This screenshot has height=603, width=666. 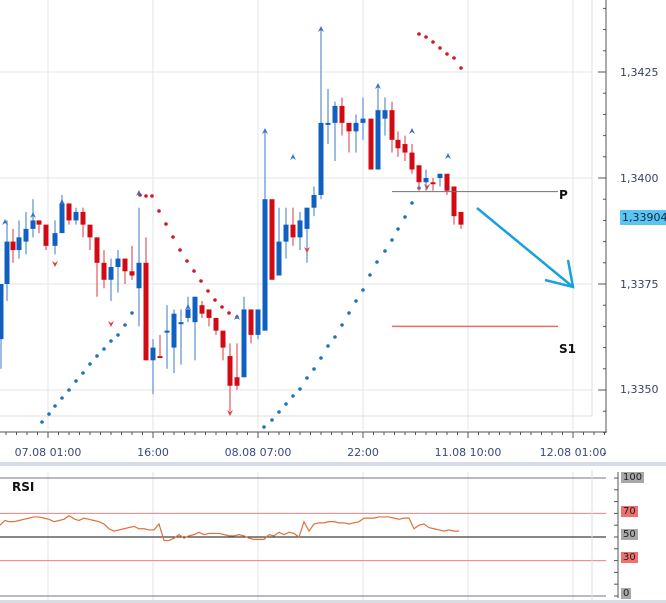 What do you see at coordinates (626, 593) in the screenshot?
I see `rsi-tag-0: 0` at bounding box center [626, 593].